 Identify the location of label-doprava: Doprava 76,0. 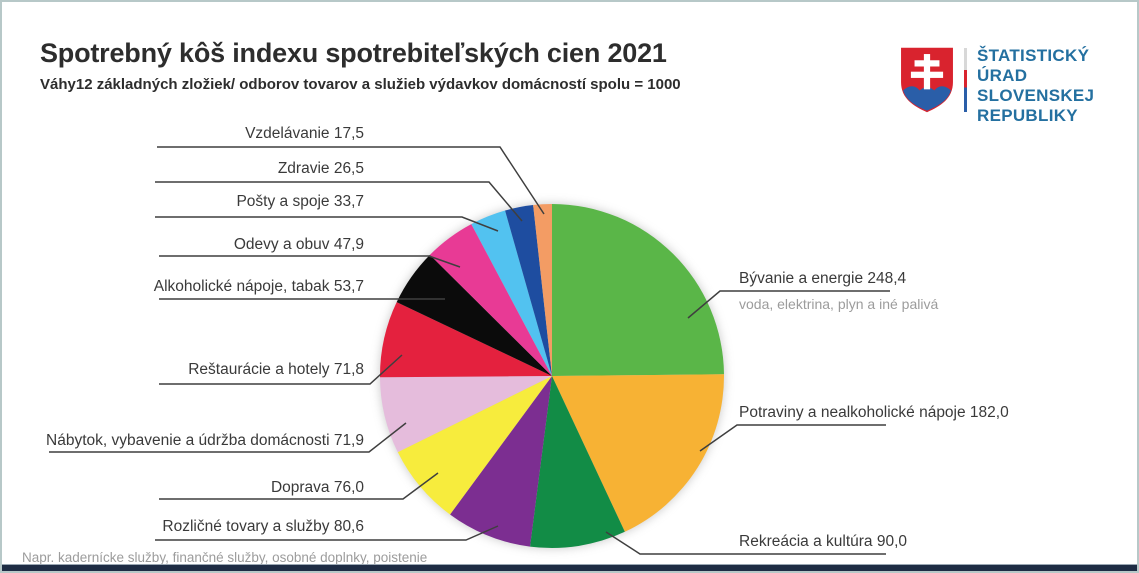
(317, 487).